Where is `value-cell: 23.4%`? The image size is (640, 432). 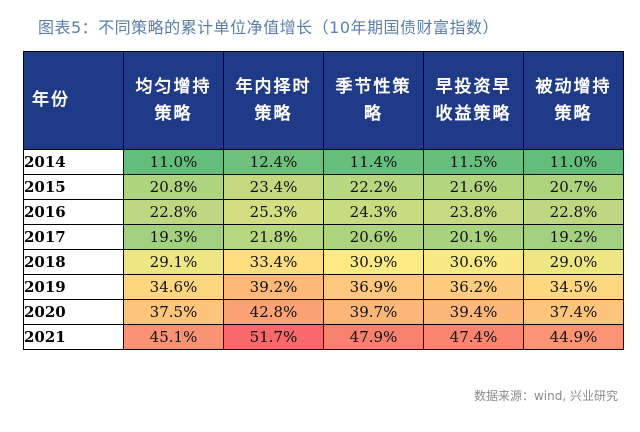
value-cell: 23.4% is located at coordinates (273, 187).